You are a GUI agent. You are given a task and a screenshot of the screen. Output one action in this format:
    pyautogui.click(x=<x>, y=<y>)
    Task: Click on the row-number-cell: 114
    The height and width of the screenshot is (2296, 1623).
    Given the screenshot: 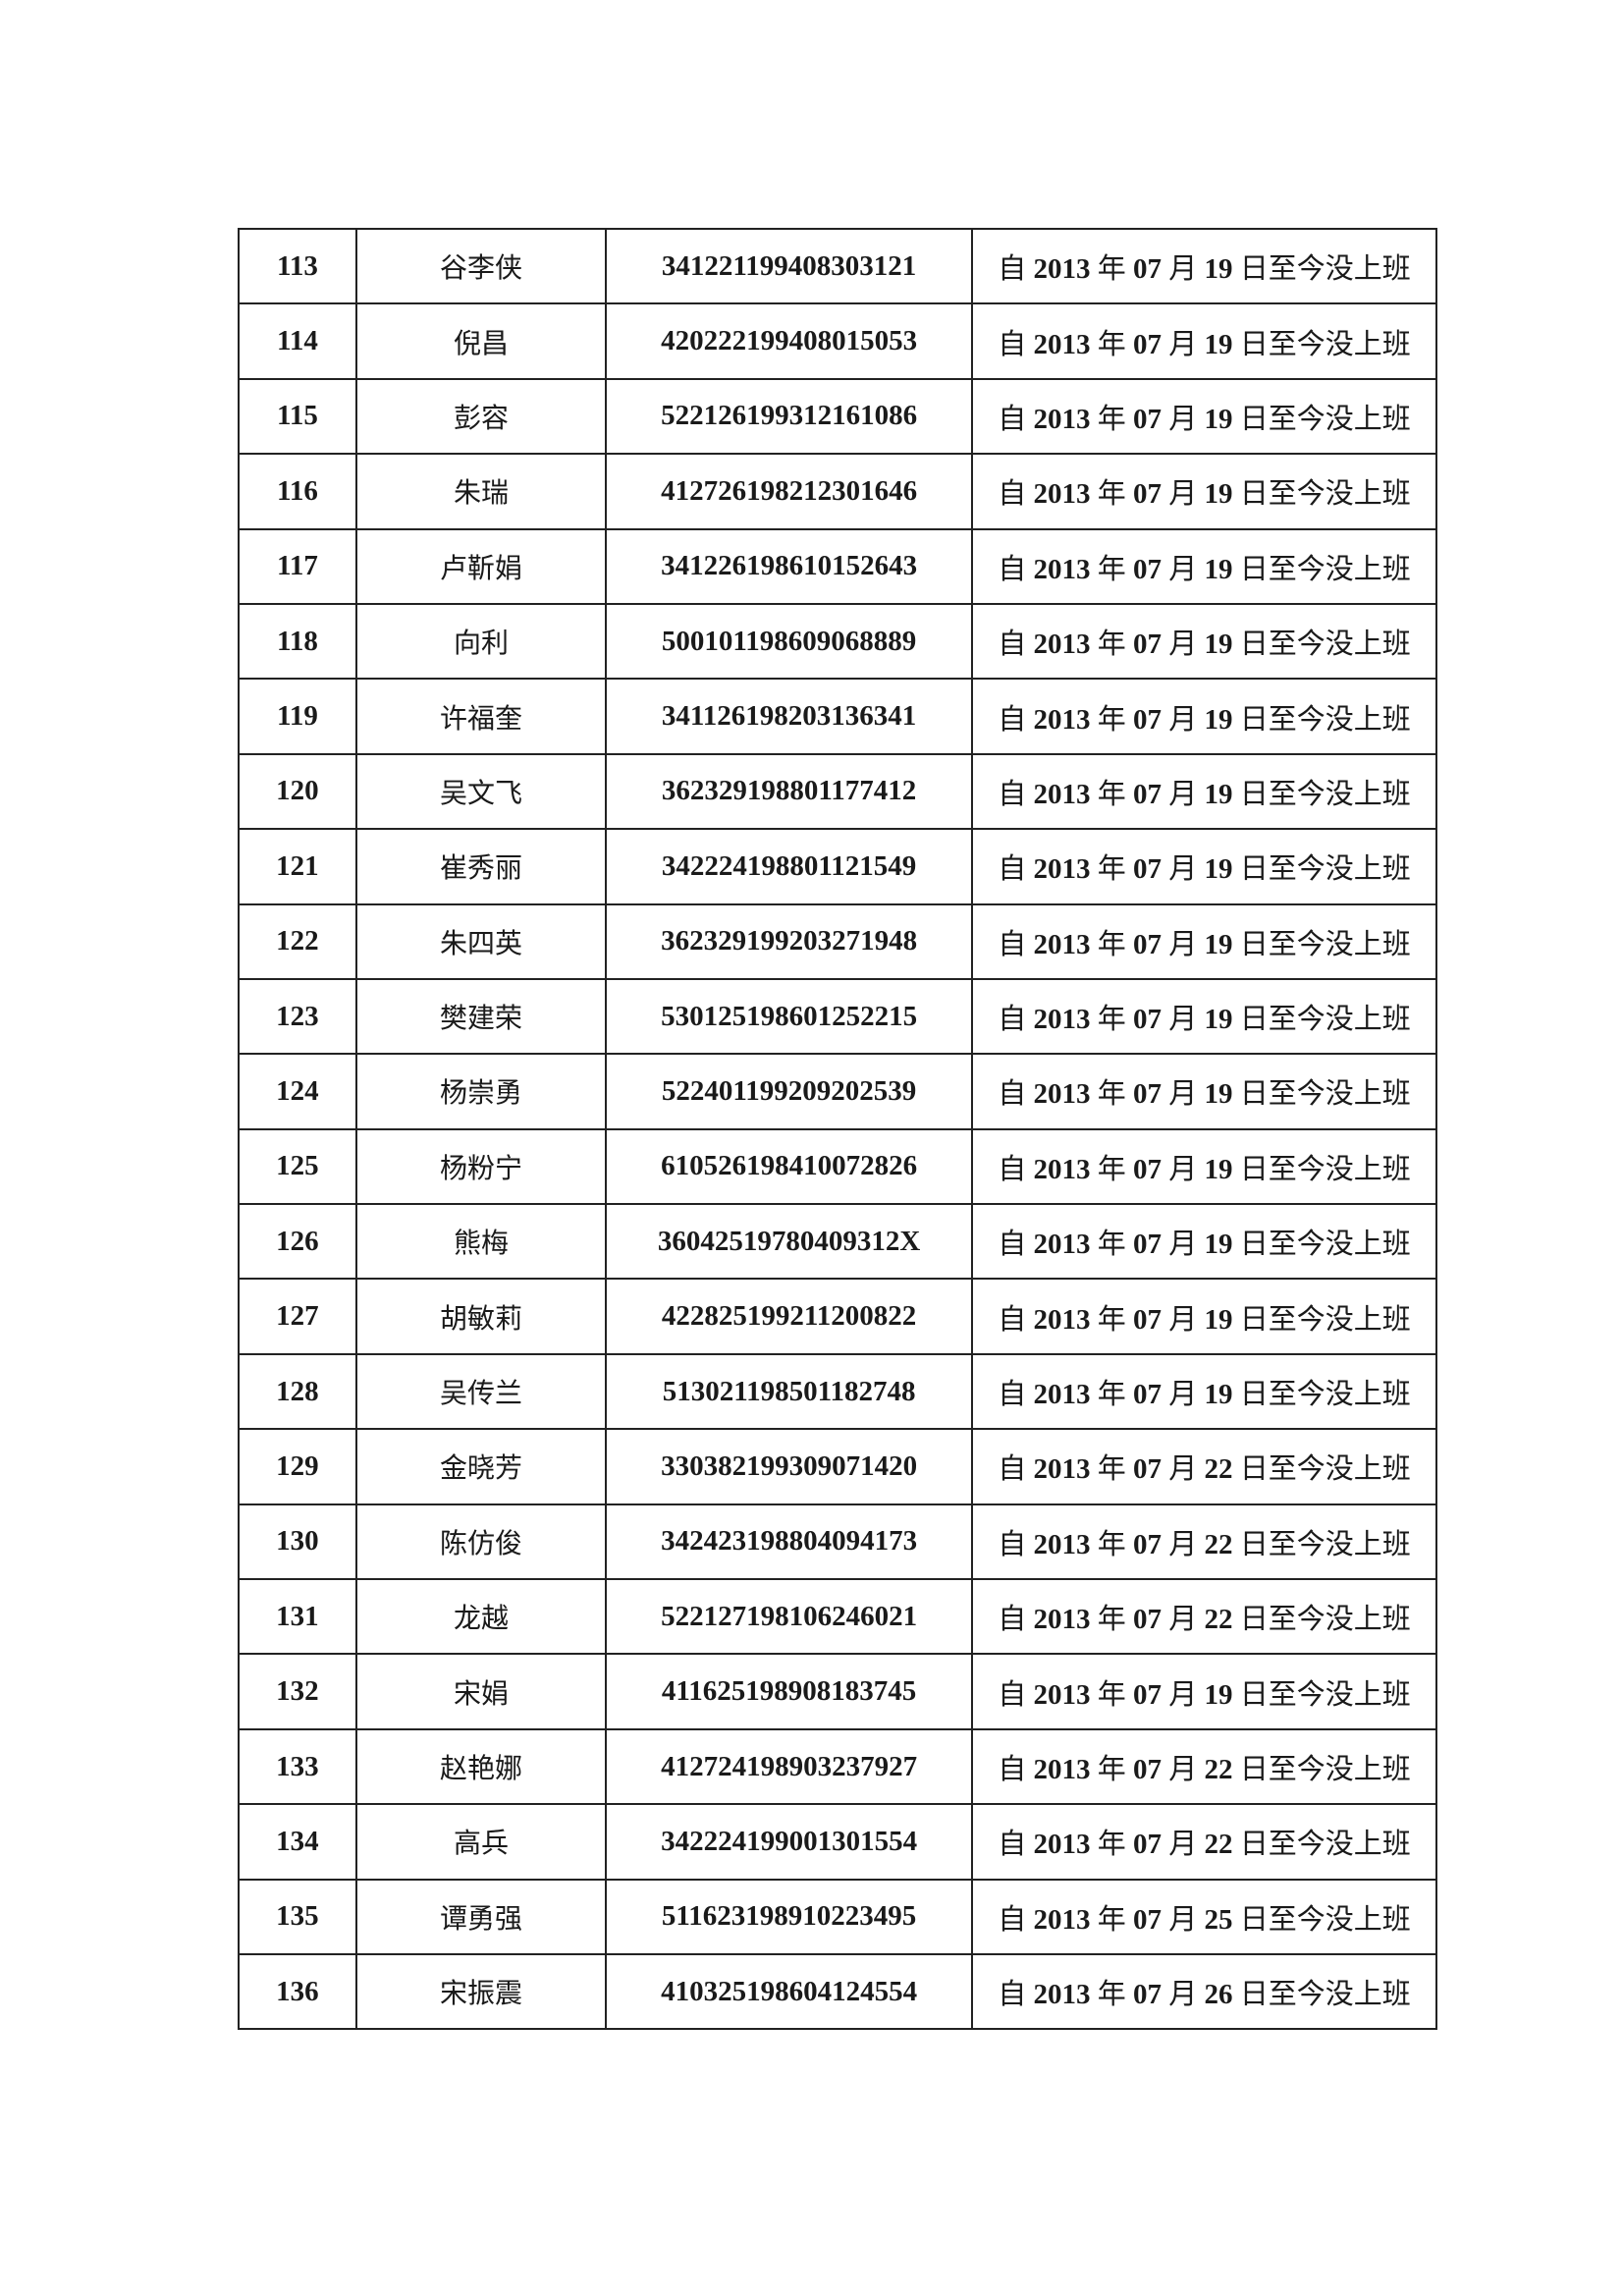 What is the action you would take?
    pyautogui.click(x=297, y=341)
    